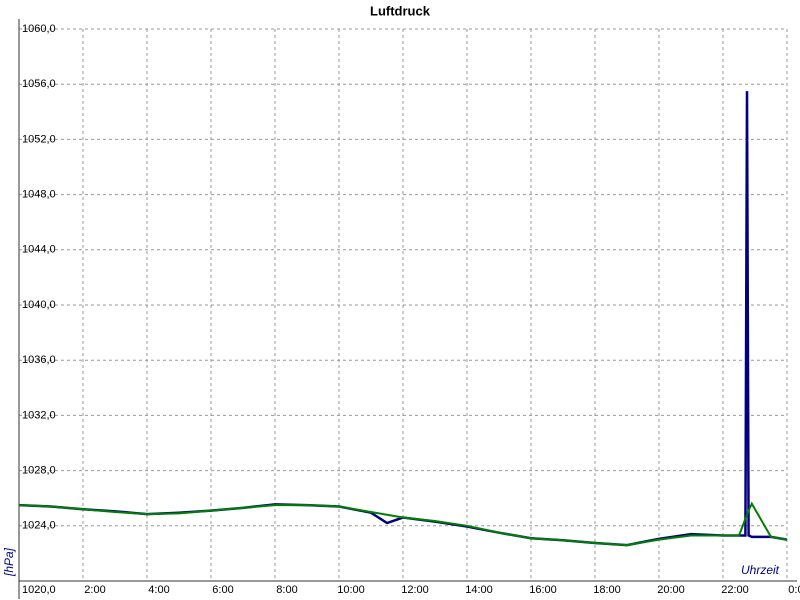 This screenshot has height=600, width=800. I want to click on y-tick-label: 1044,0, so click(39, 250).